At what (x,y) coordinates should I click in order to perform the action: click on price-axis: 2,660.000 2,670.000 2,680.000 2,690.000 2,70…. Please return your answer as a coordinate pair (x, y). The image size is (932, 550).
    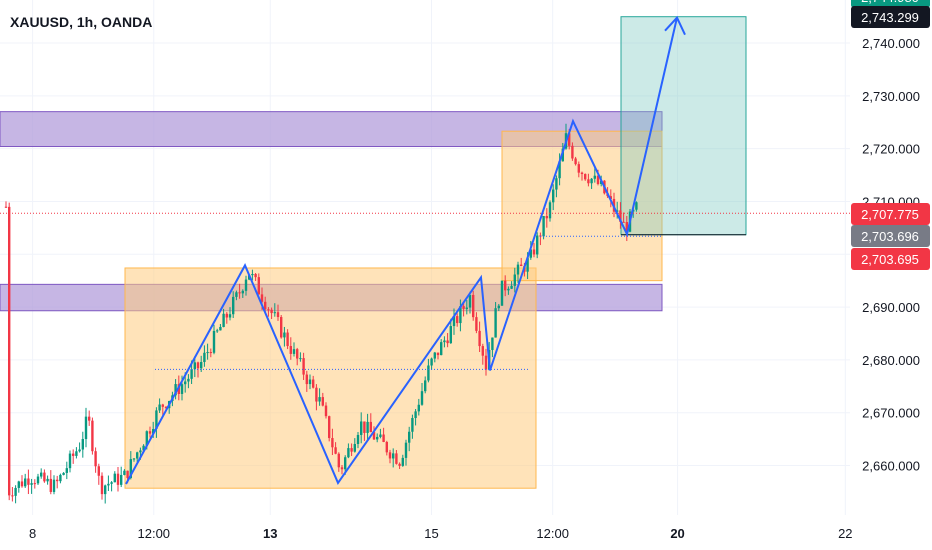
    Looking at the image, I should click on (891, 275).